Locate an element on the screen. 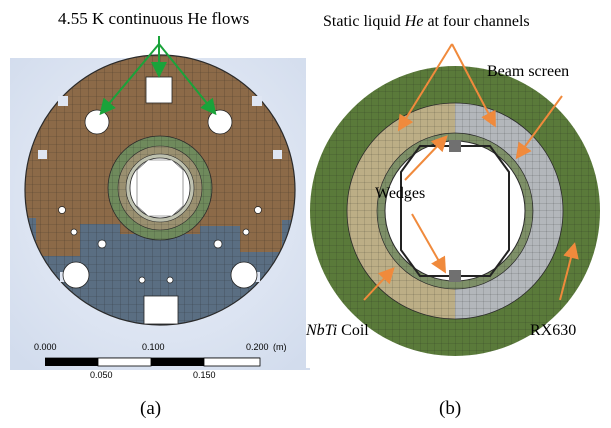  caption-b: (b) is located at coordinates (450, 408).